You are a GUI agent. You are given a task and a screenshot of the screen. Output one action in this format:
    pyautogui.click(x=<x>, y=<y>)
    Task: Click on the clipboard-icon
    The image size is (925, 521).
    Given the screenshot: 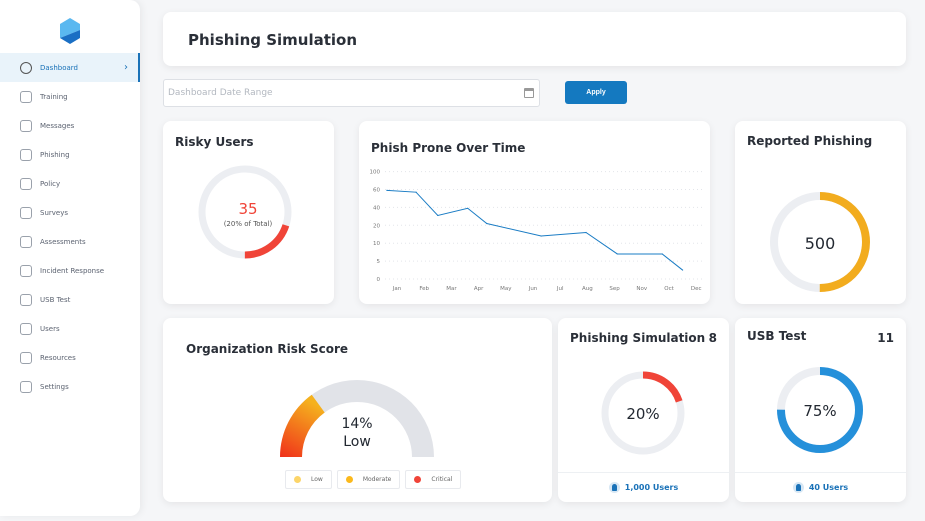 What is the action you would take?
    pyautogui.click(x=26, y=212)
    